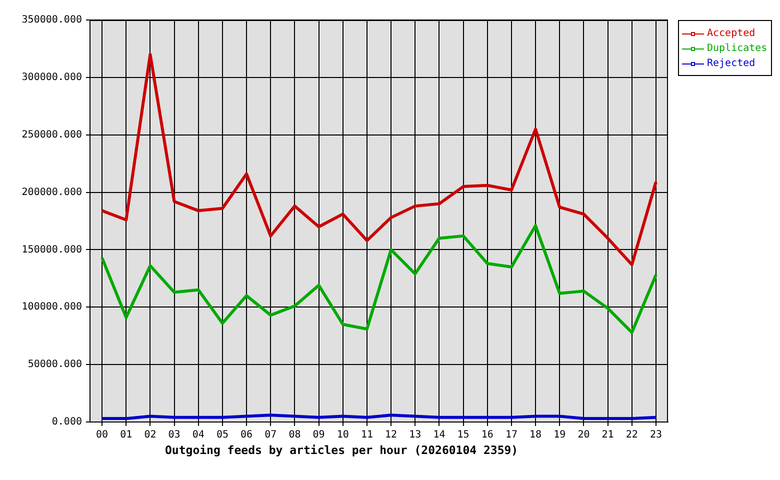 The image size is (780, 480). What do you see at coordinates (102, 435) in the screenshot?
I see `x-tick-label: 00` at bounding box center [102, 435].